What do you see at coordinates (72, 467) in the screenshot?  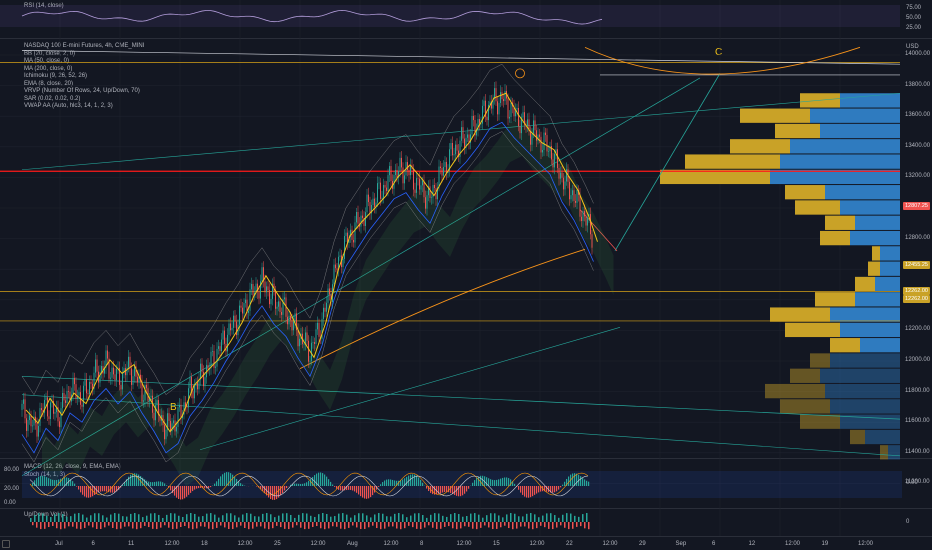 I see `macd-title: MACD (12, 26, close, 9, EMA, EMA)` at bounding box center [72, 467].